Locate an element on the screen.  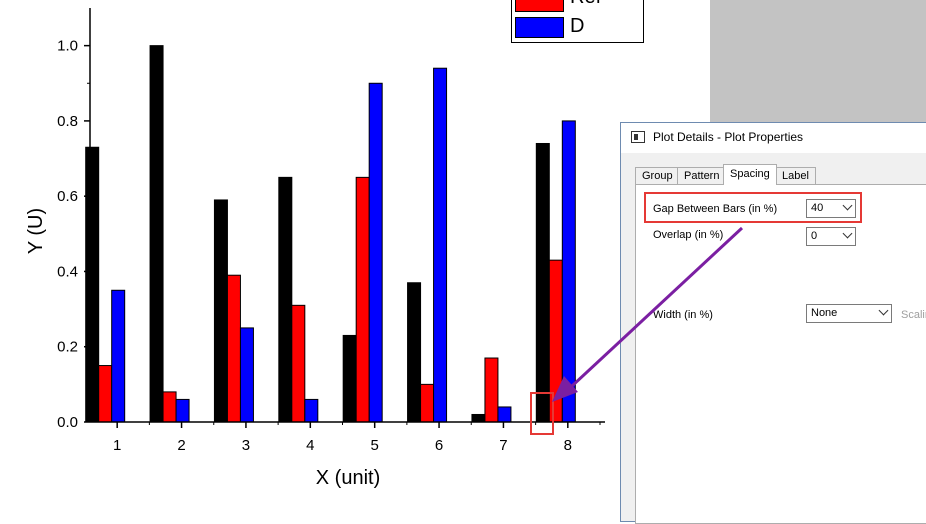
x-tick-label: 6 is located at coordinates (439, 445).